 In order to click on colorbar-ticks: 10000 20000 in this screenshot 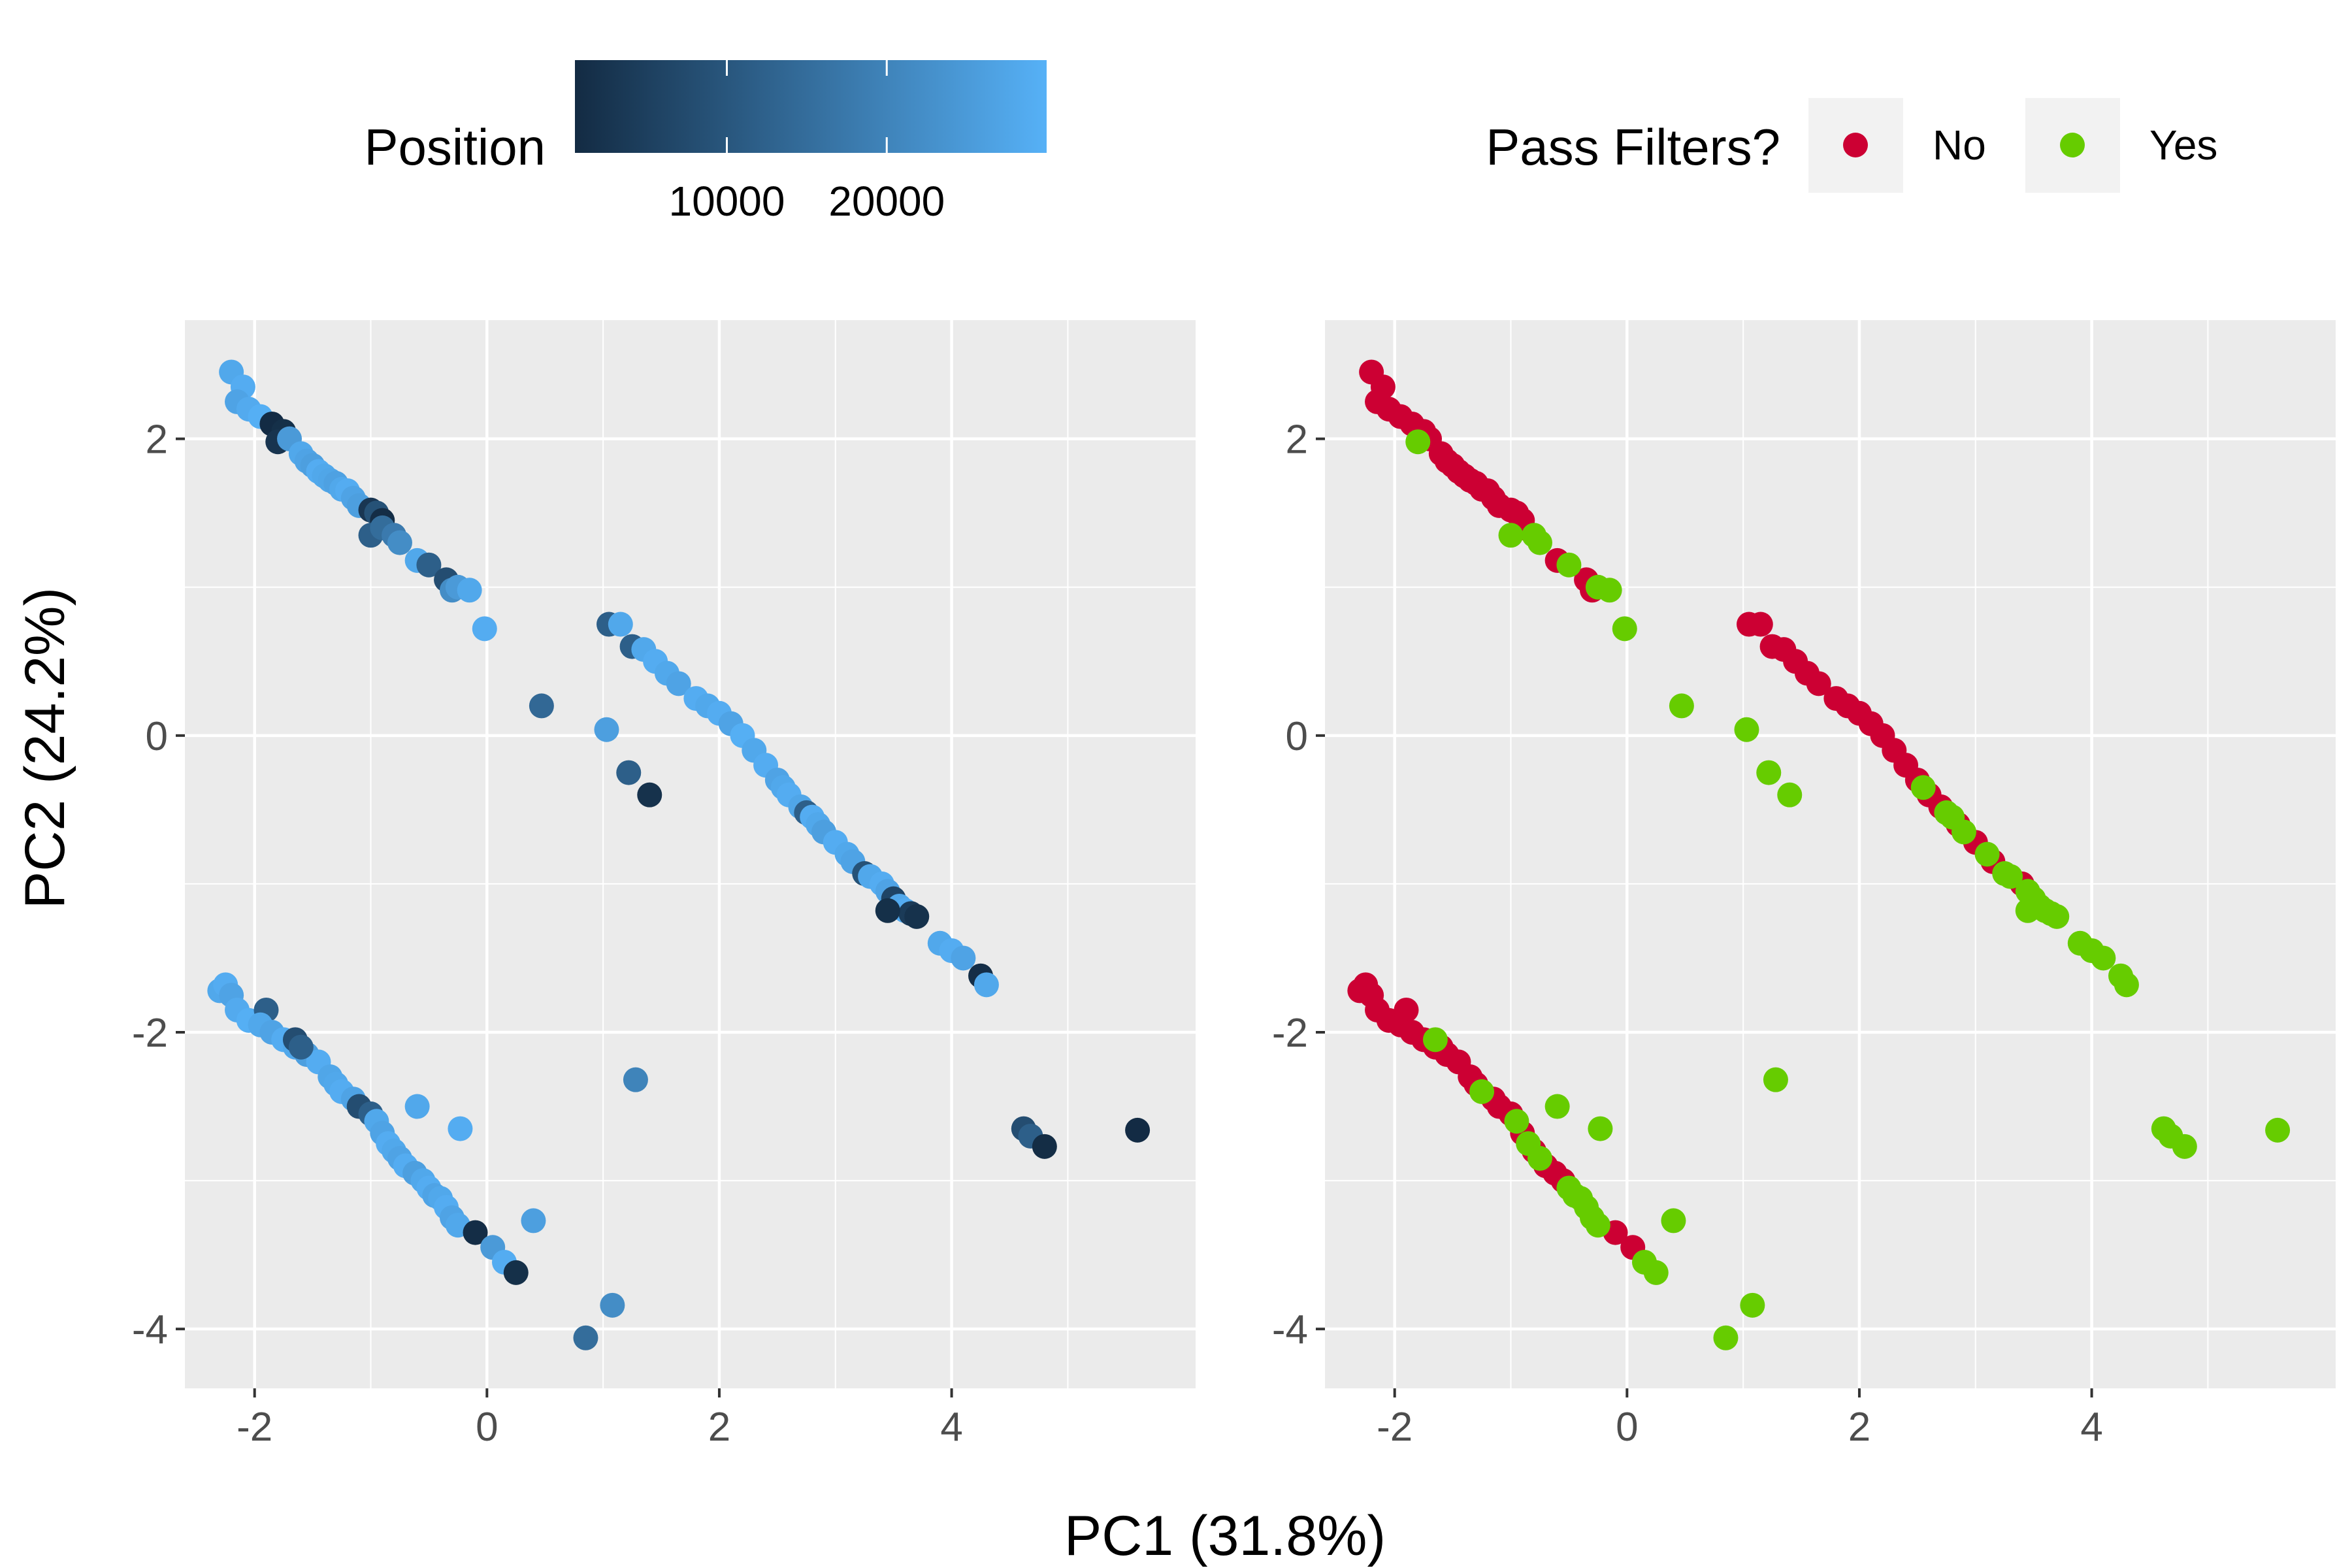, I will do `click(807, 142)`.